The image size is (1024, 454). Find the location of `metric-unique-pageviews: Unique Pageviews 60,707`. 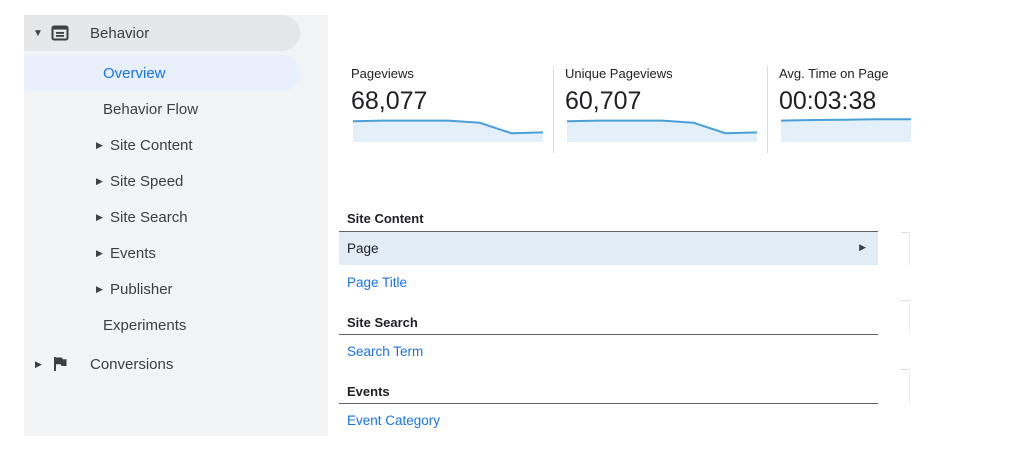

metric-unique-pageviews: Unique Pageviews 60,707 is located at coordinates (662, 108).